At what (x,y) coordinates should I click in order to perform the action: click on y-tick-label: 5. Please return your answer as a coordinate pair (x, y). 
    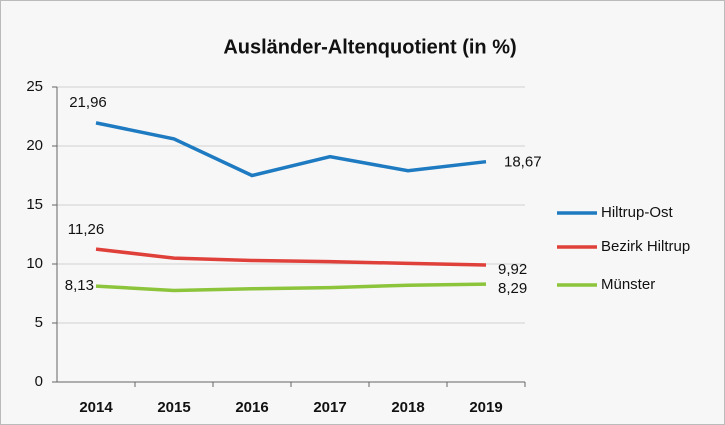
    Looking at the image, I should click on (39, 322).